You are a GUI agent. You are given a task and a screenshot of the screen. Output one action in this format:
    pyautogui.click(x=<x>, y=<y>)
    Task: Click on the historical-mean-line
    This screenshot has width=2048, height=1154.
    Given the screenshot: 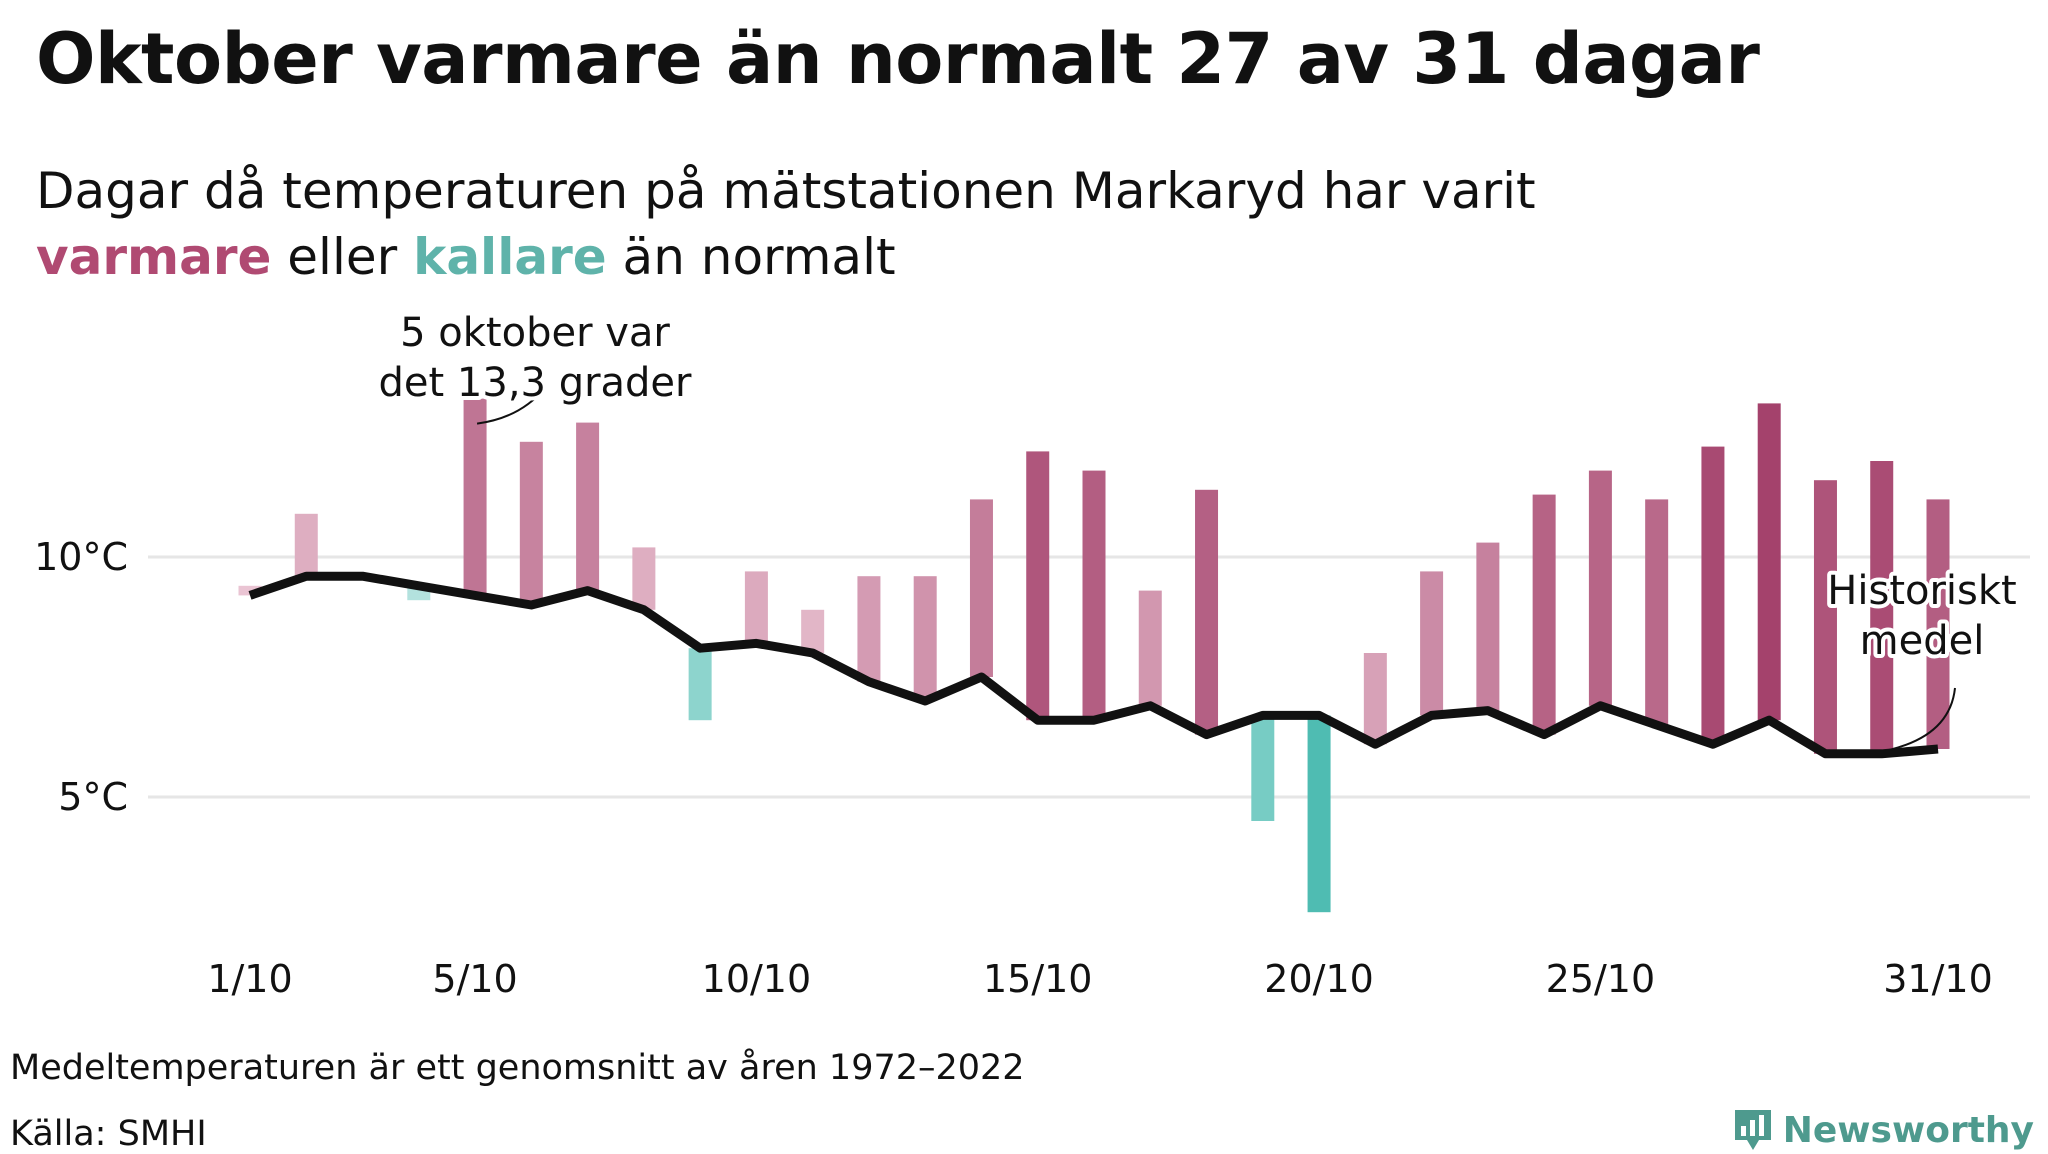 What is the action you would take?
    pyautogui.click(x=1093, y=665)
    